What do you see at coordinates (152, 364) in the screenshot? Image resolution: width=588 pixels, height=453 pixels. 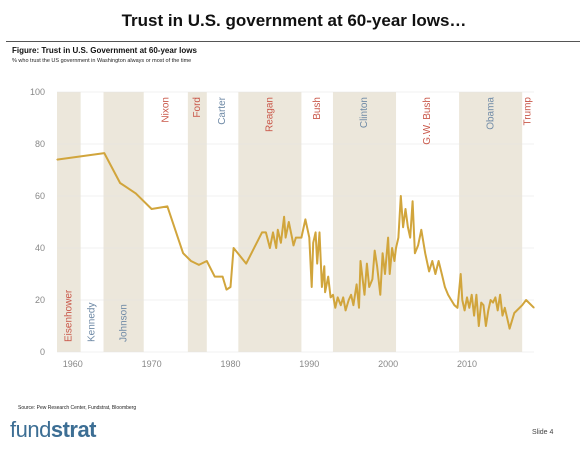 I see `x-tick-label: 1970` at bounding box center [152, 364].